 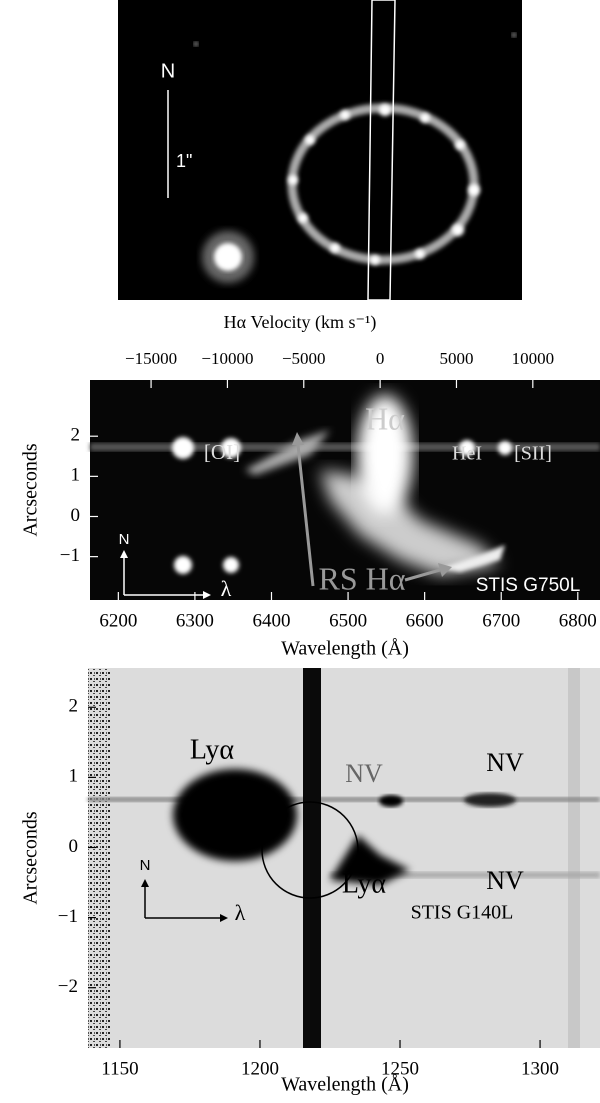 What do you see at coordinates (260, 1068) in the screenshot?
I see `x-tick-label: 1200` at bounding box center [260, 1068].